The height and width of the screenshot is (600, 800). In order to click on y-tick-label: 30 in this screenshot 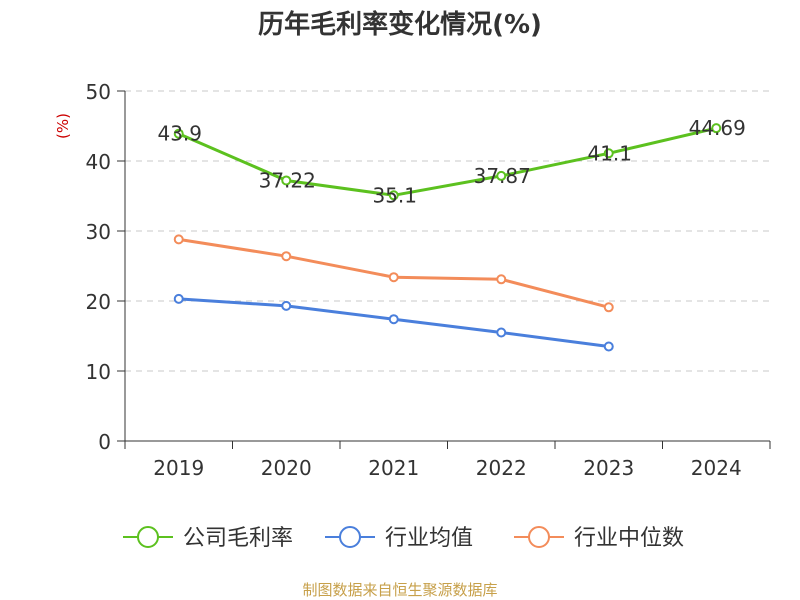, I will do `click(98, 232)`.